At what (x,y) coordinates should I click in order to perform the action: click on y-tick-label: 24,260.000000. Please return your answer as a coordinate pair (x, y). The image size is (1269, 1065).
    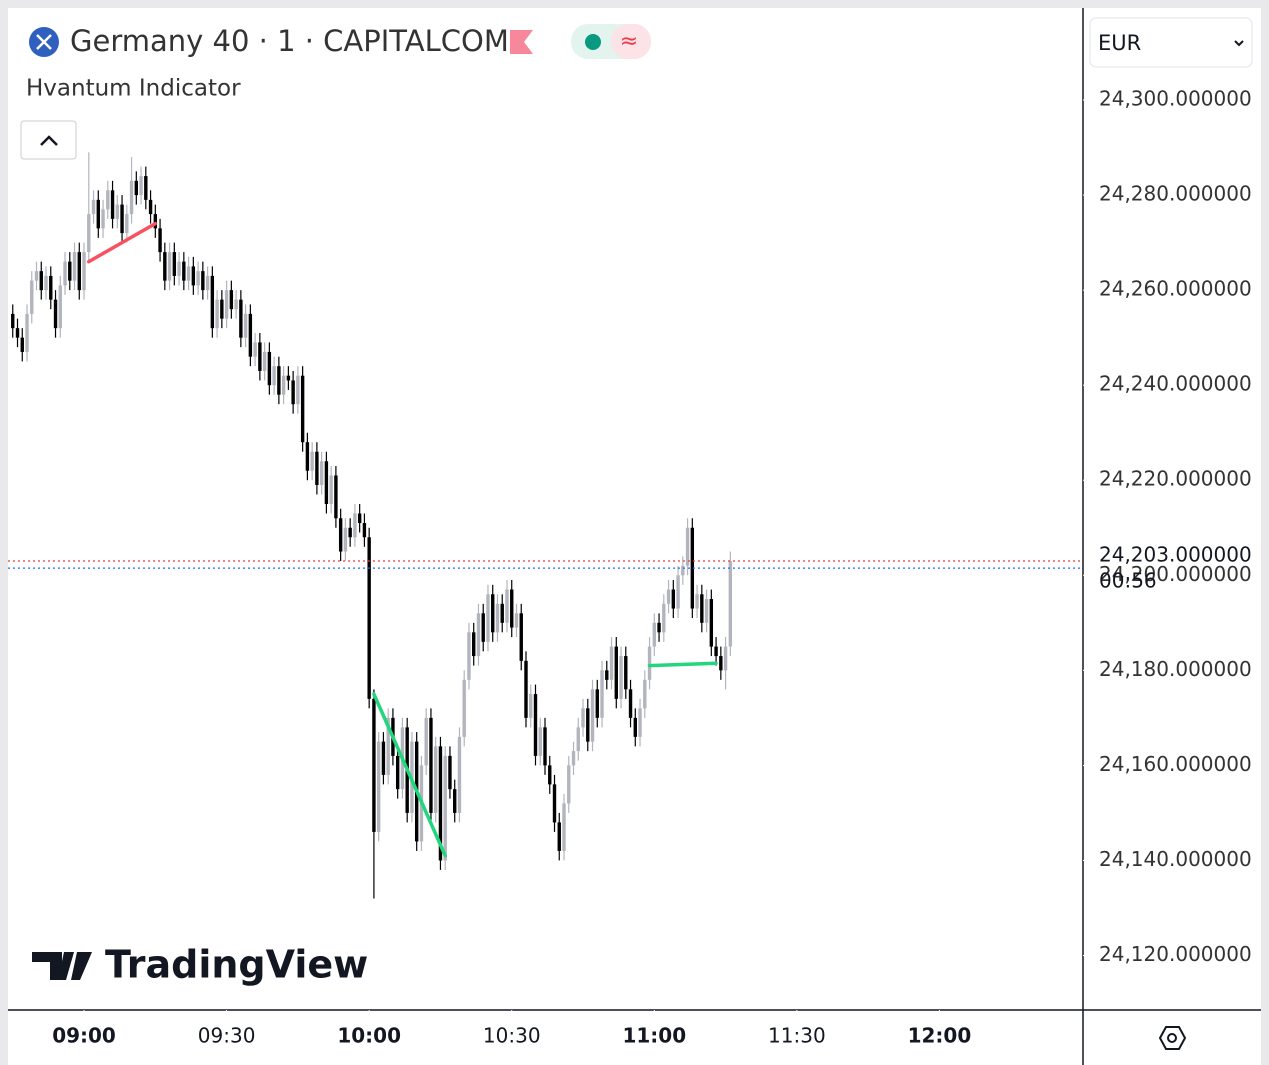
    Looking at the image, I should click on (1175, 289).